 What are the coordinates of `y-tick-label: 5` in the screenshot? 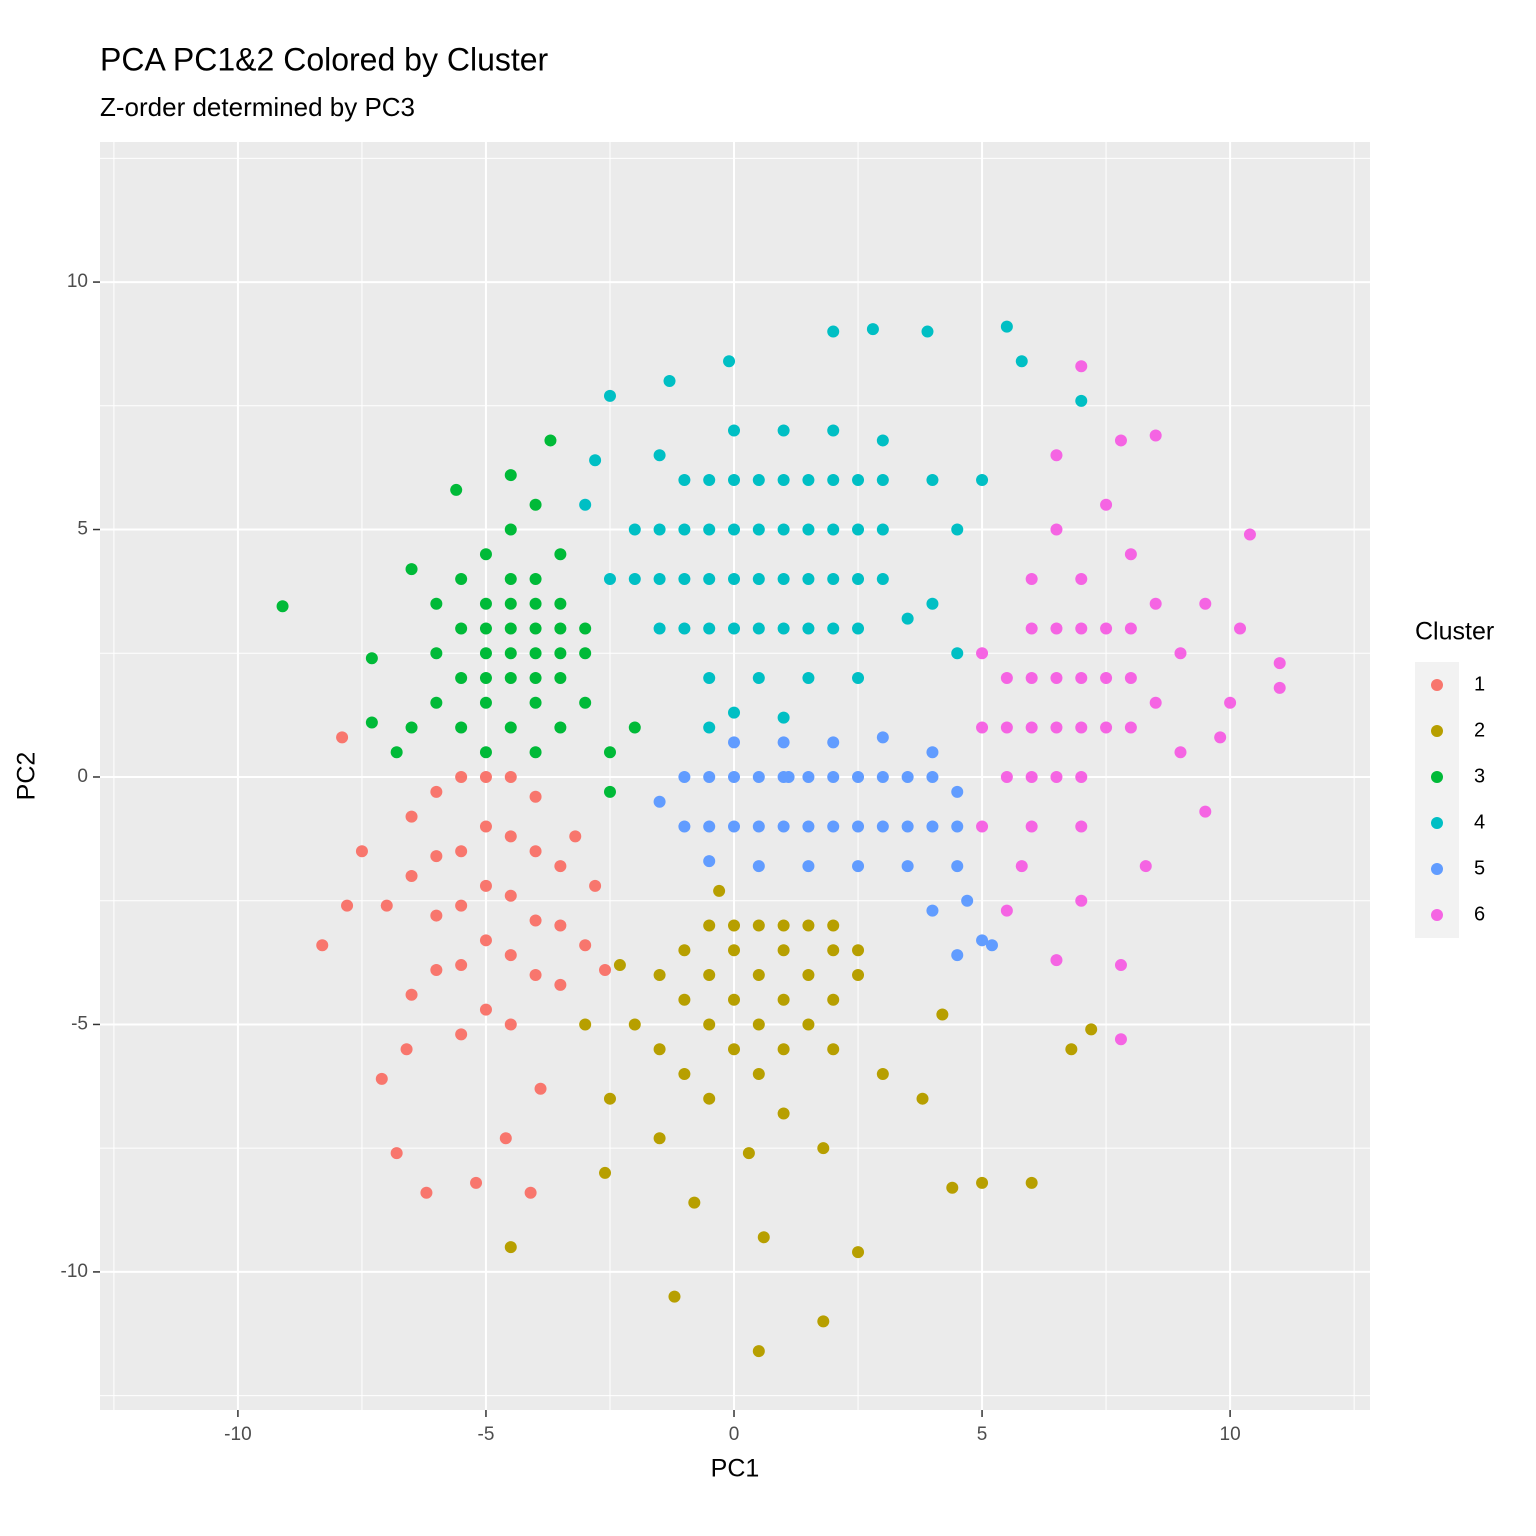 It's located at (82, 529).